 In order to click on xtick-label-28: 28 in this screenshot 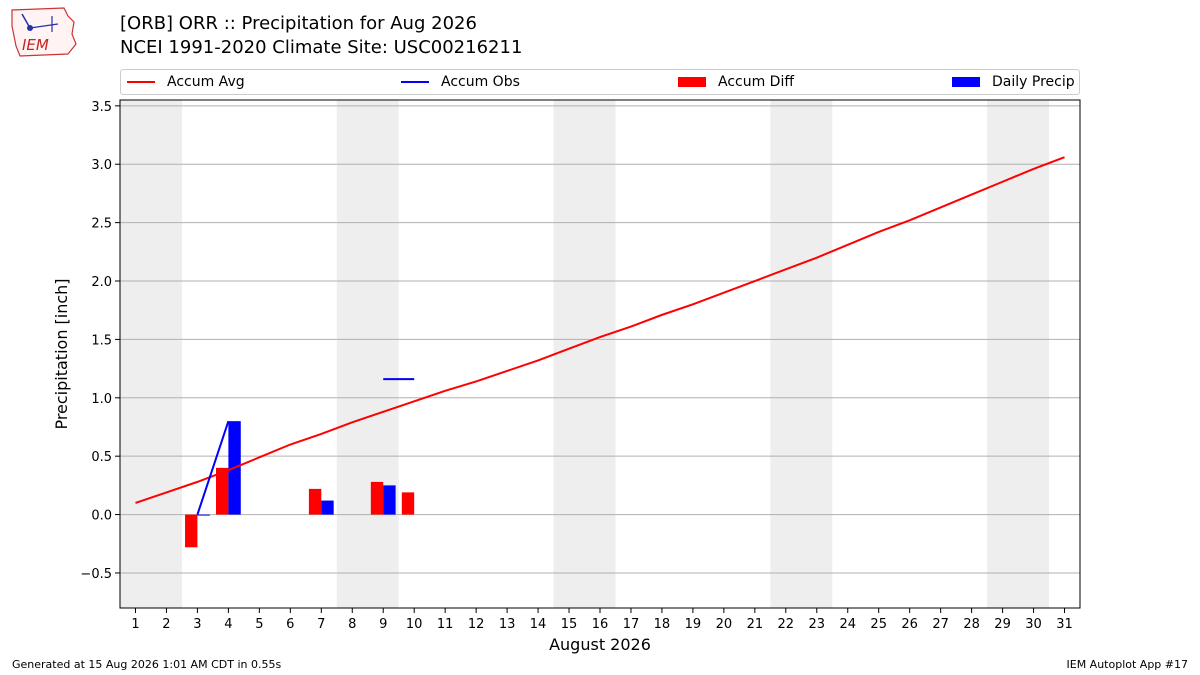, I will do `click(971, 624)`.